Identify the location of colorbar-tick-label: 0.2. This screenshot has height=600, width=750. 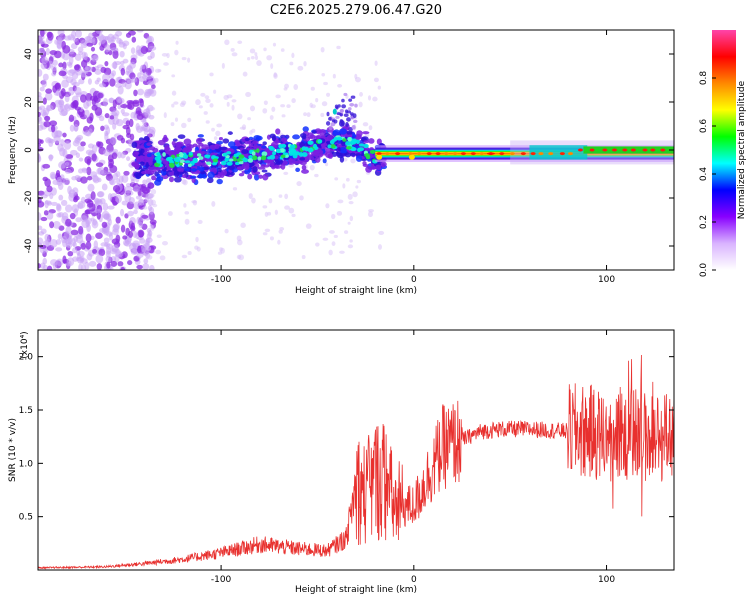
(704, 222).